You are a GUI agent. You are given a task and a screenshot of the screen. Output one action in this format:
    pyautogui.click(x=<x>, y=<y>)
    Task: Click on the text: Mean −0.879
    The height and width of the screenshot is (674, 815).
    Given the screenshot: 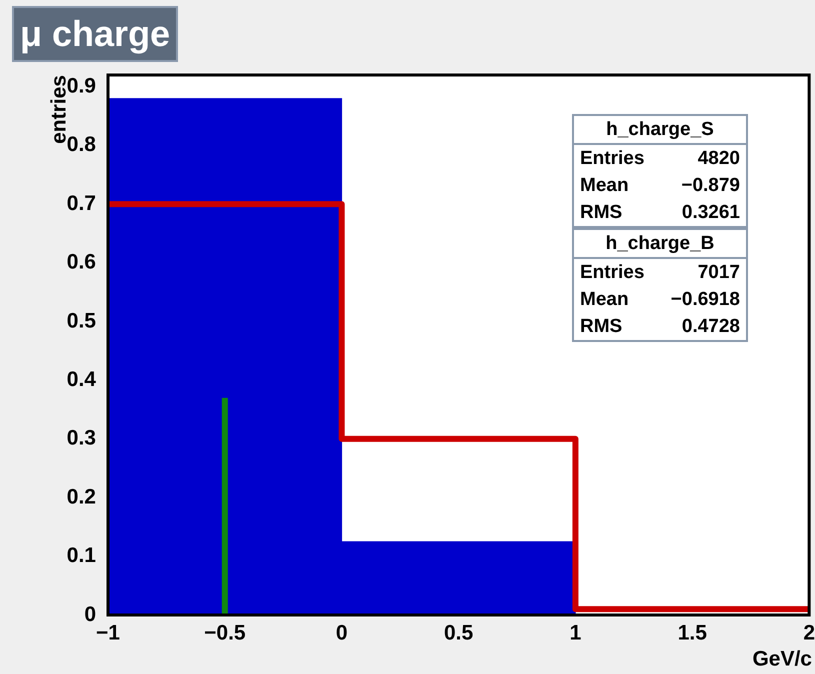 What is the action you would take?
    pyautogui.click(x=660, y=185)
    